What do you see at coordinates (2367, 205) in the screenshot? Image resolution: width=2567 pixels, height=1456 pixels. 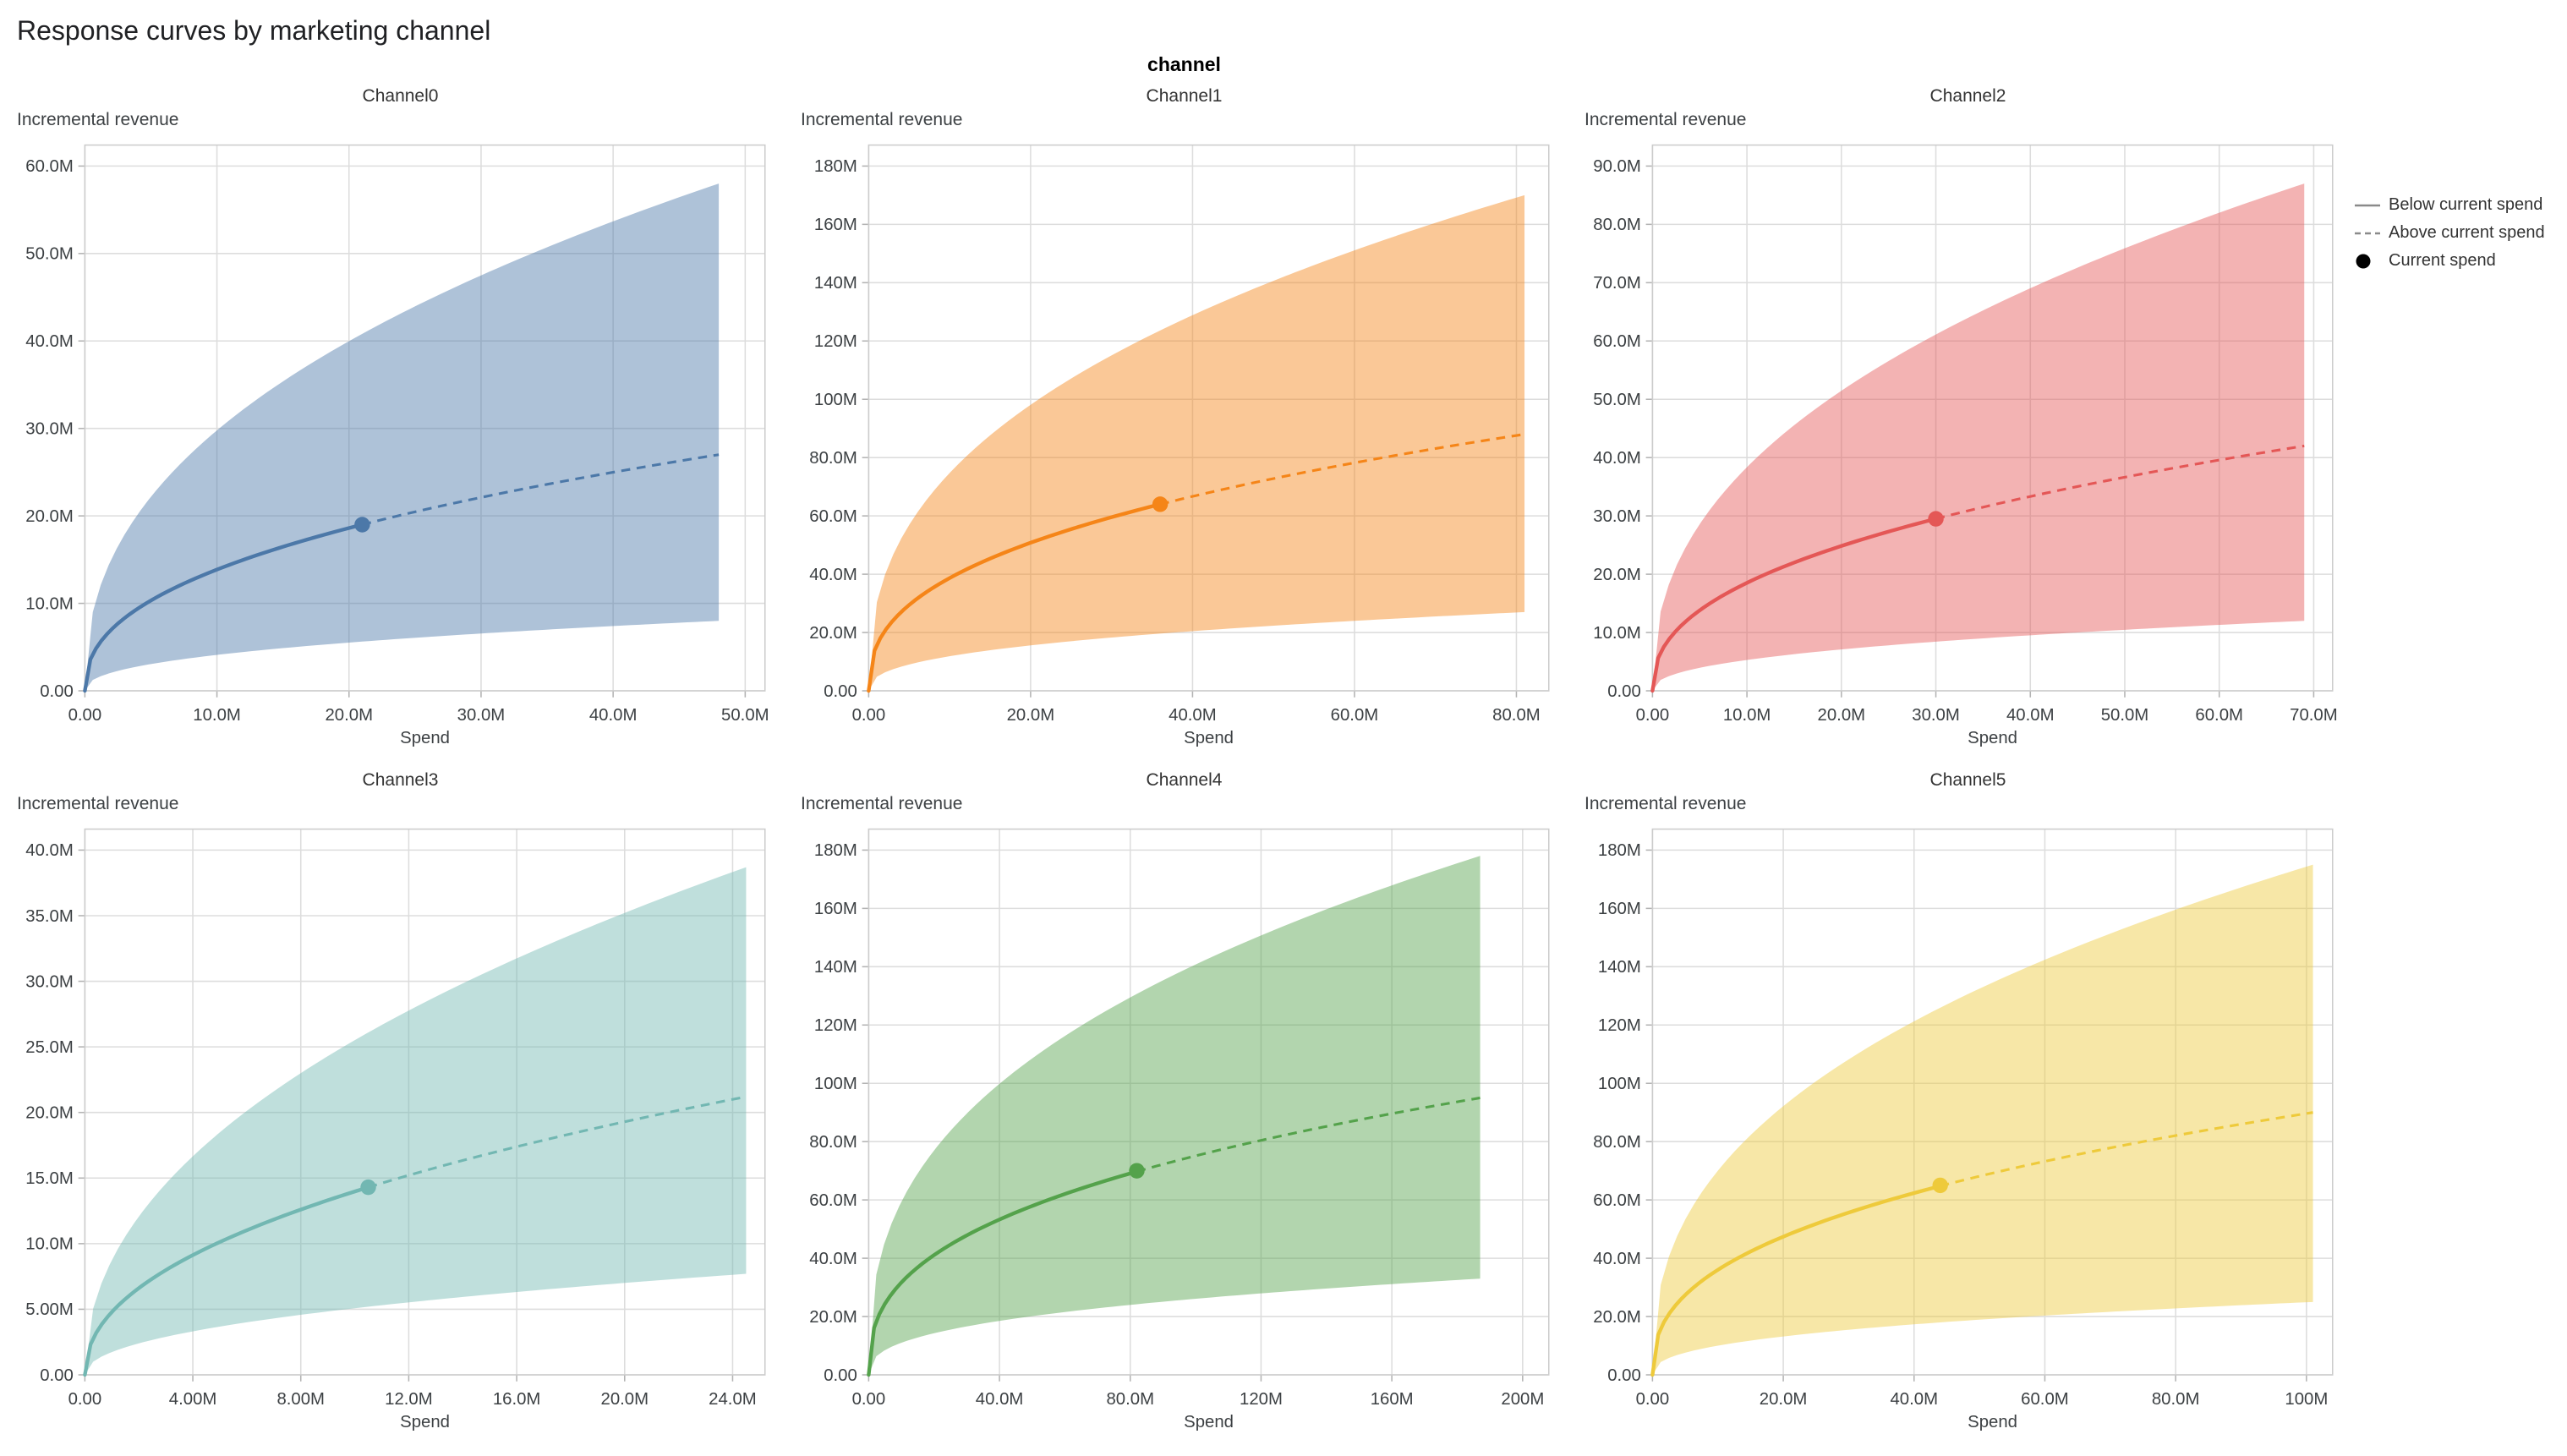 I see `solid-line-icon` at bounding box center [2367, 205].